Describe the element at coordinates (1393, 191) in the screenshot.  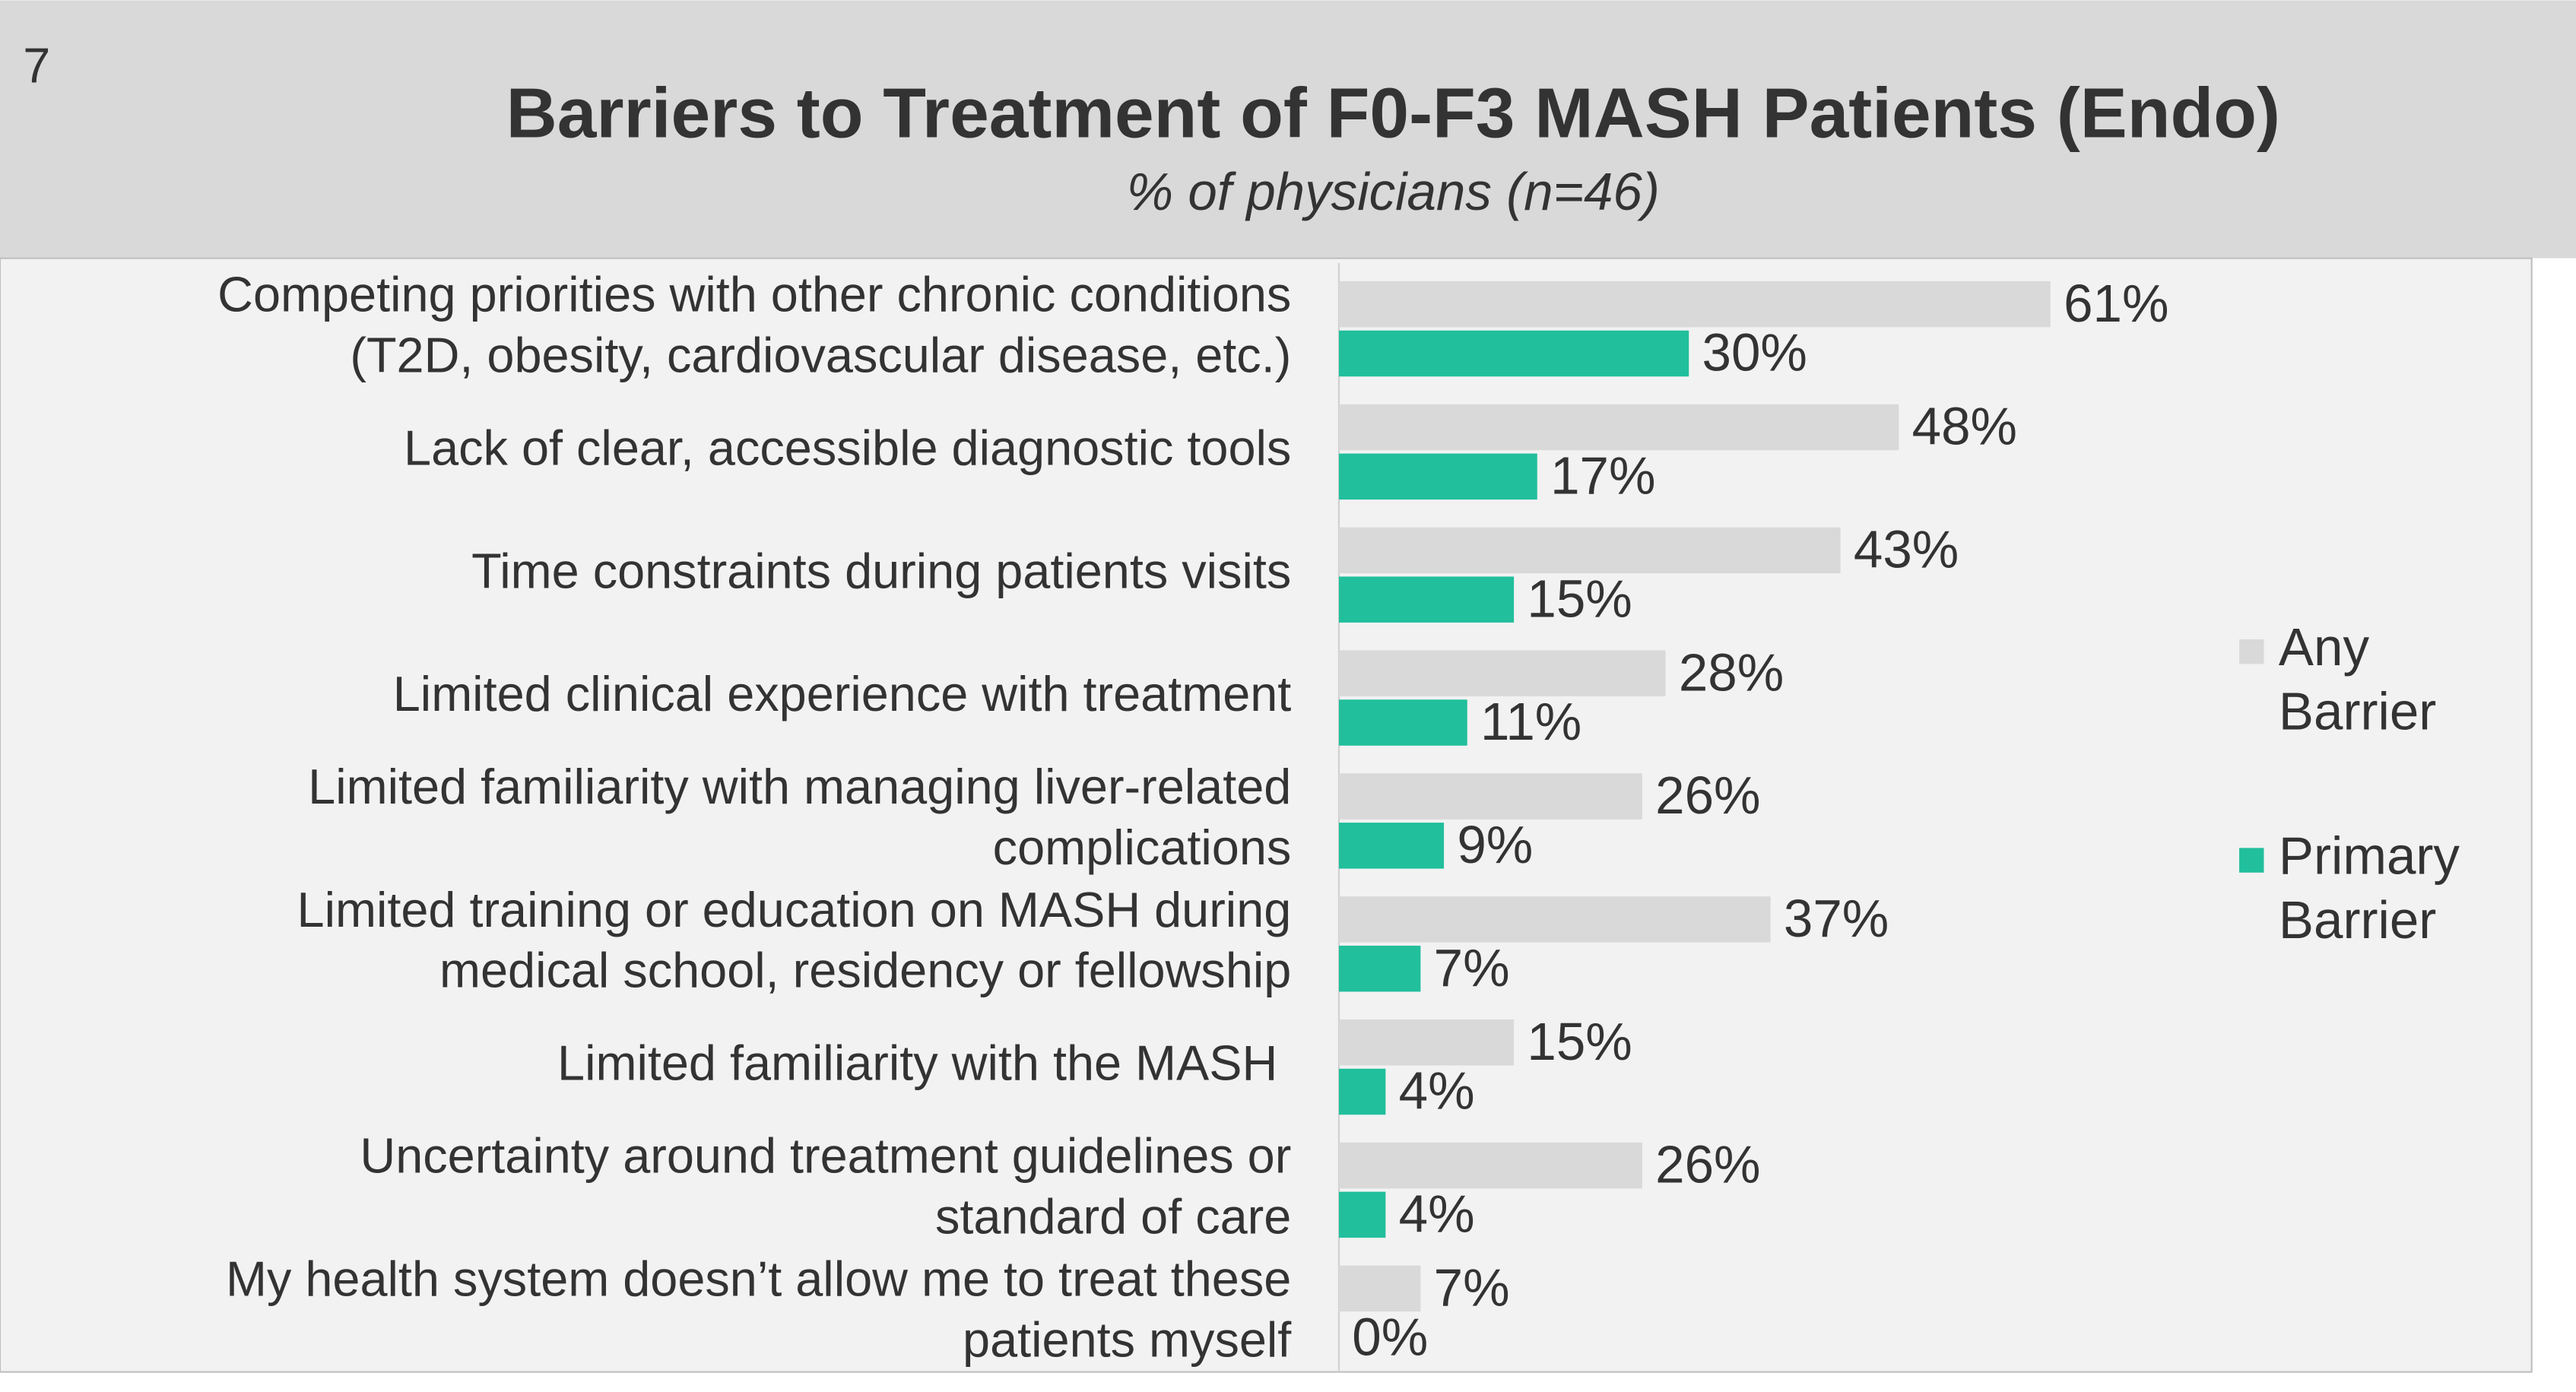
I see `chart-subtitle: % of physicians (n=46)` at that location.